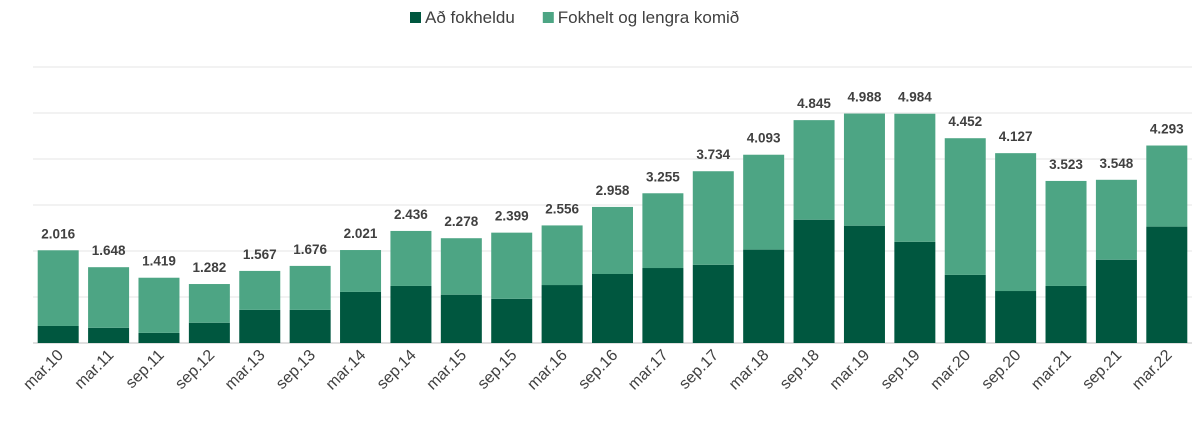 This screenshot has height=422, width=1204. What do you see at coordinates (145, 369) in the screenshot?
I see `x-tick-label: sep.11` at bounding box center [145, 369].